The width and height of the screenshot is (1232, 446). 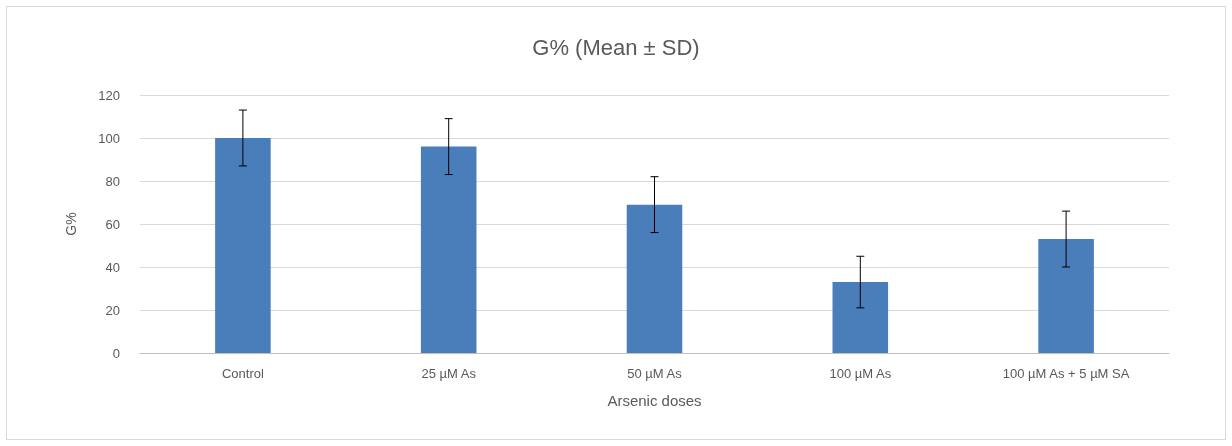 What do you see at coordinates (112, 267) in the screenshot?
I see `y-tick-label: 40` at bounding box center [112, 267].